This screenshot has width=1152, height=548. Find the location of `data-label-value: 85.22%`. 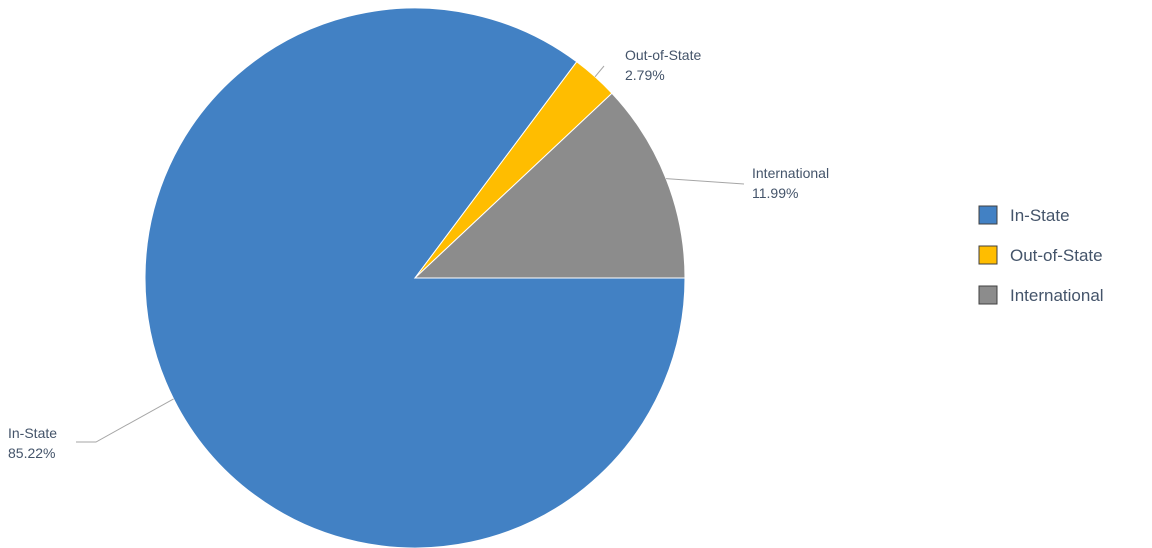

data-label-value: 85.22% is located at coordinates (31, 453).